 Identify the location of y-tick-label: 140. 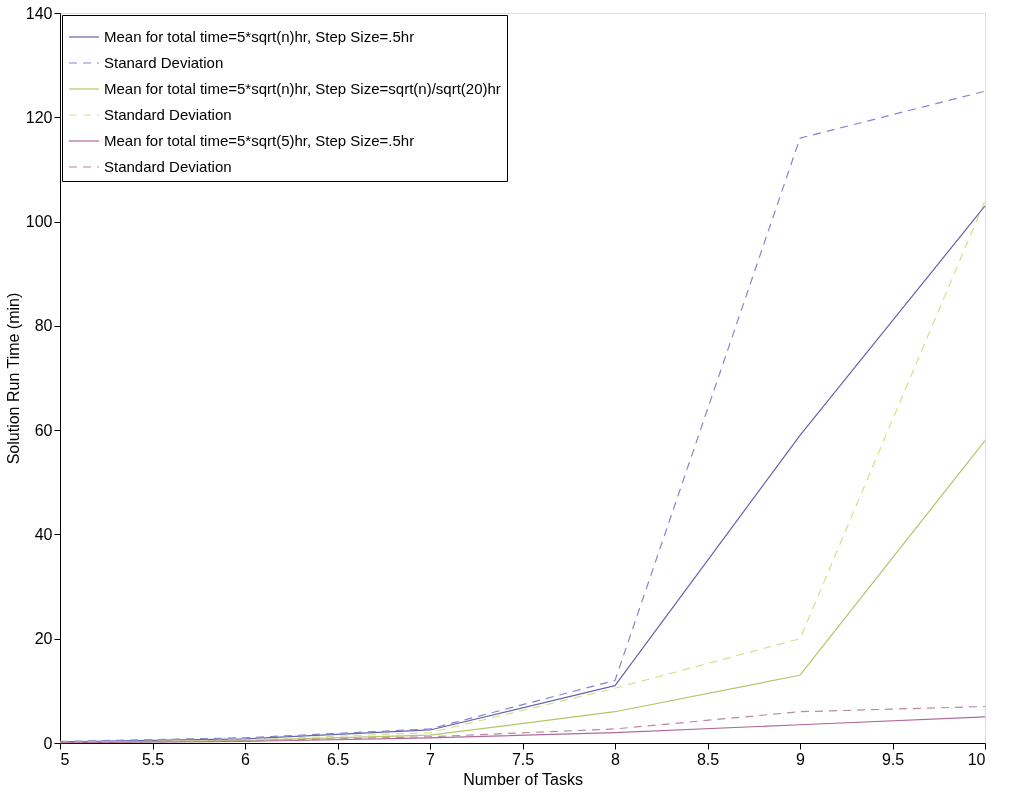
(39, 13).